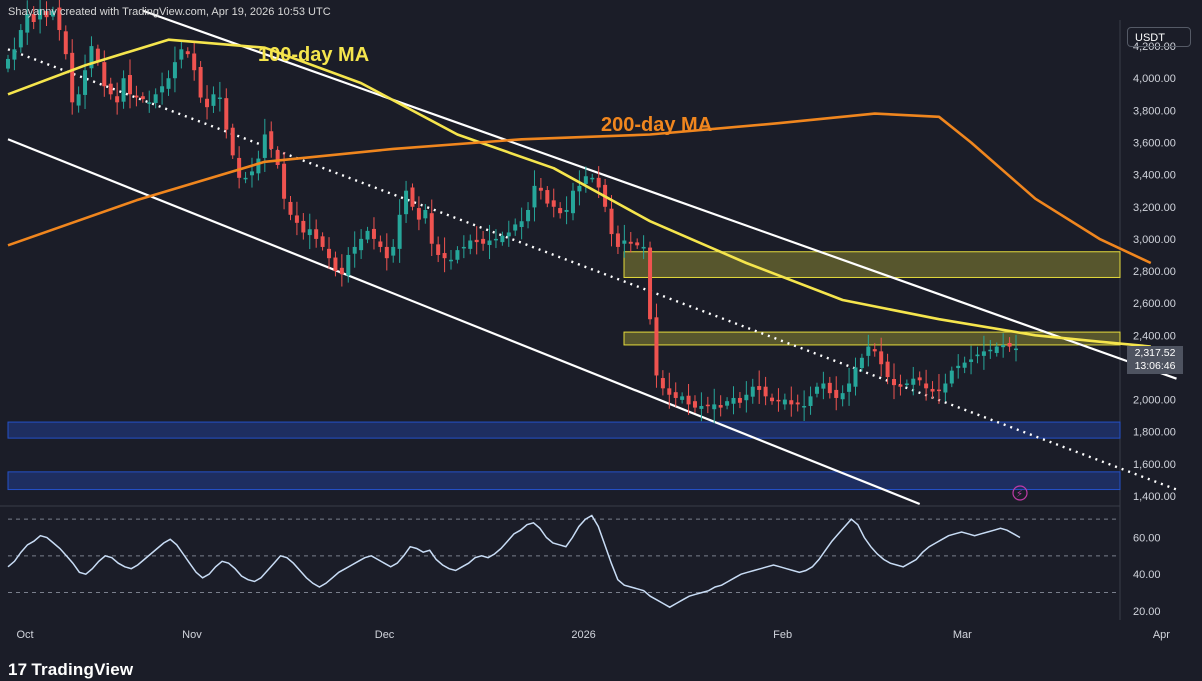 This screenshot has height=681, width=1202. I want to click on lightning-icon, so click(1020, 493).